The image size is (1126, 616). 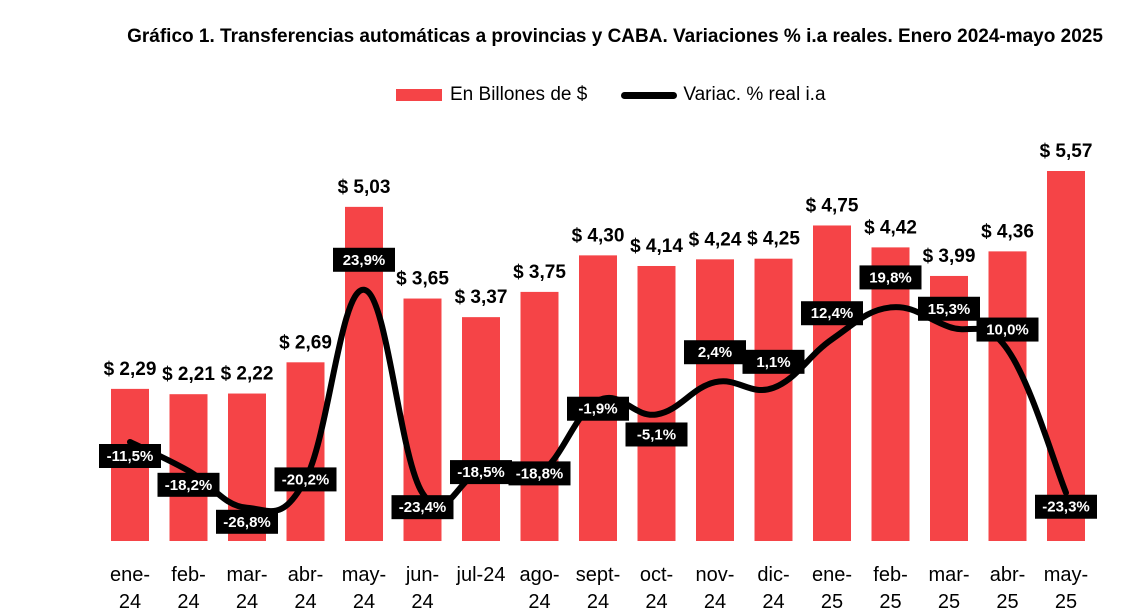 What do you see at coordinates (773, 239) in the screenshot?
I see `bar-value-label: $ 4,25` at bounding box center [773, 239].